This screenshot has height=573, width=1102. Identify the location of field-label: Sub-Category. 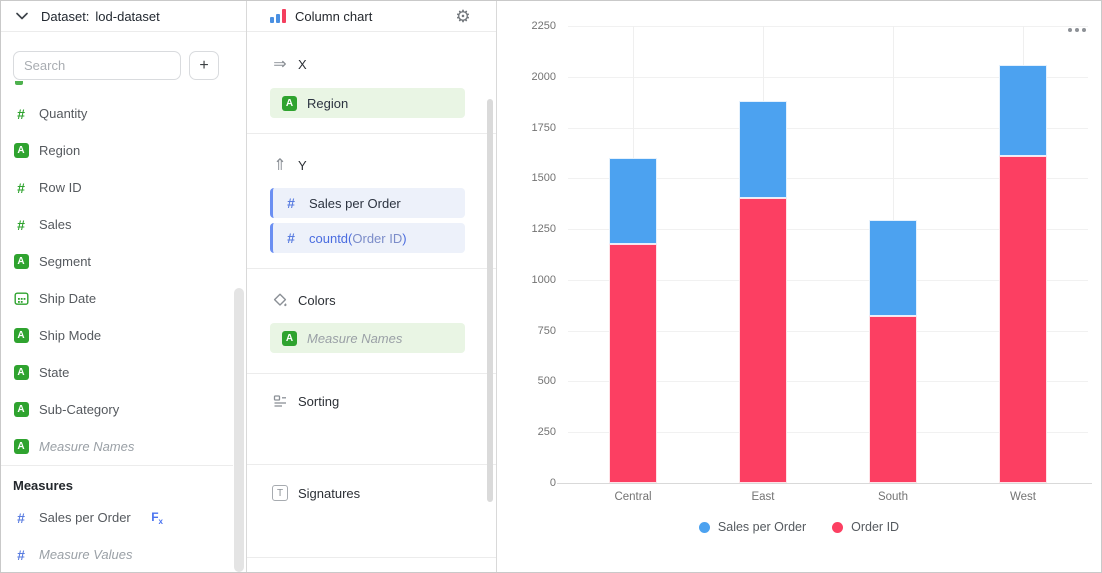
(79, 409).